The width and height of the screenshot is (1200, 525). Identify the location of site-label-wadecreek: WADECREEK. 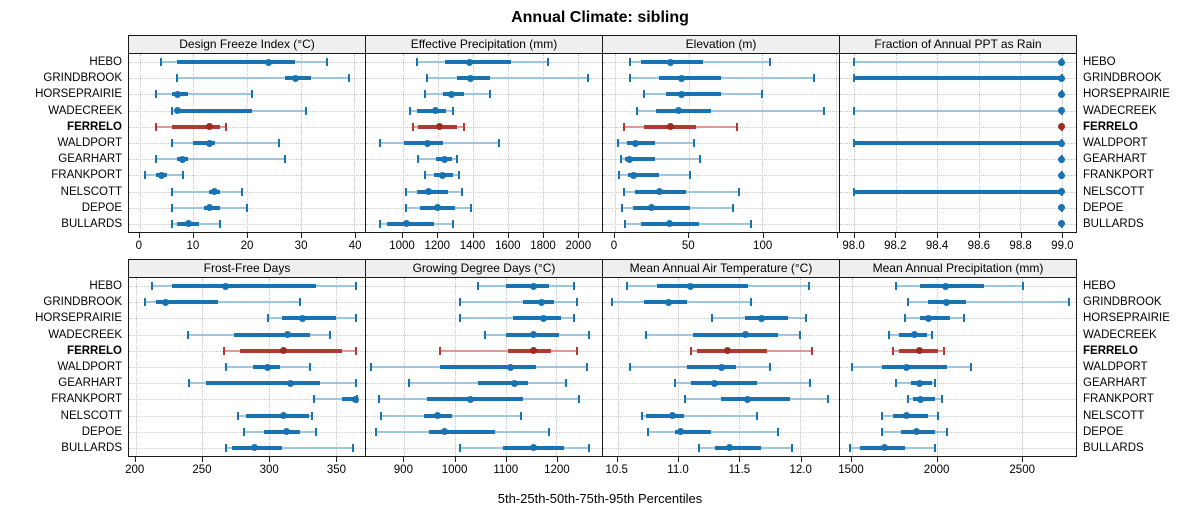
(85, 110).